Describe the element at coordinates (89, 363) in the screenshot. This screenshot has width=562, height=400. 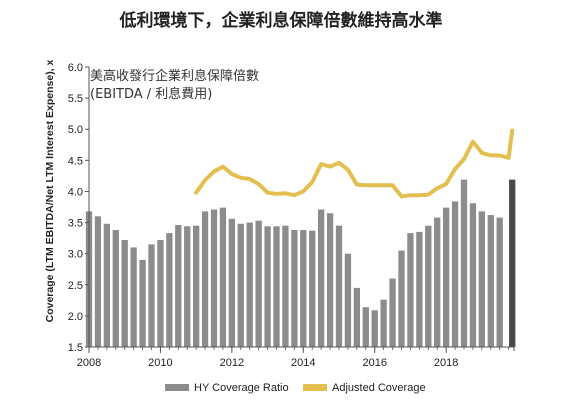
I see `x-tick-label: 2008` at that location.